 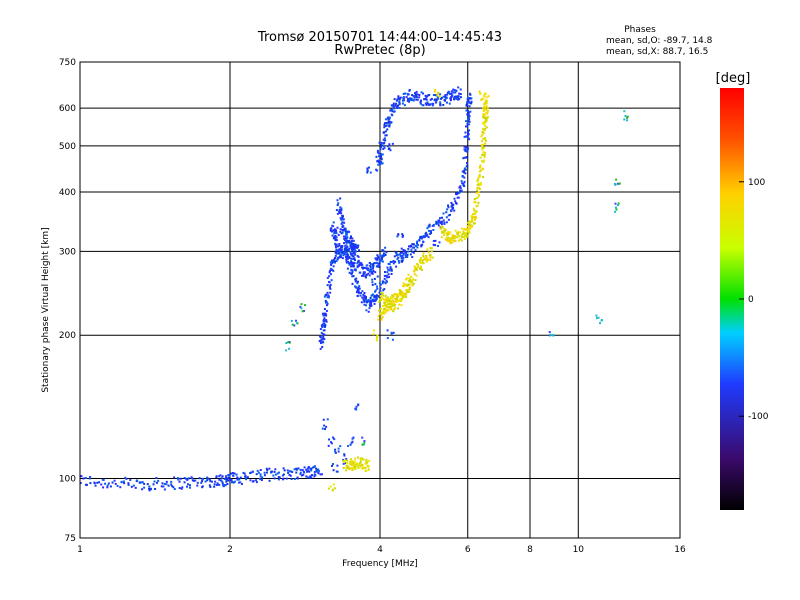 I want to click on y-axis-label: Stationary phase Virtual Height [km], so click(x=46, y=309).